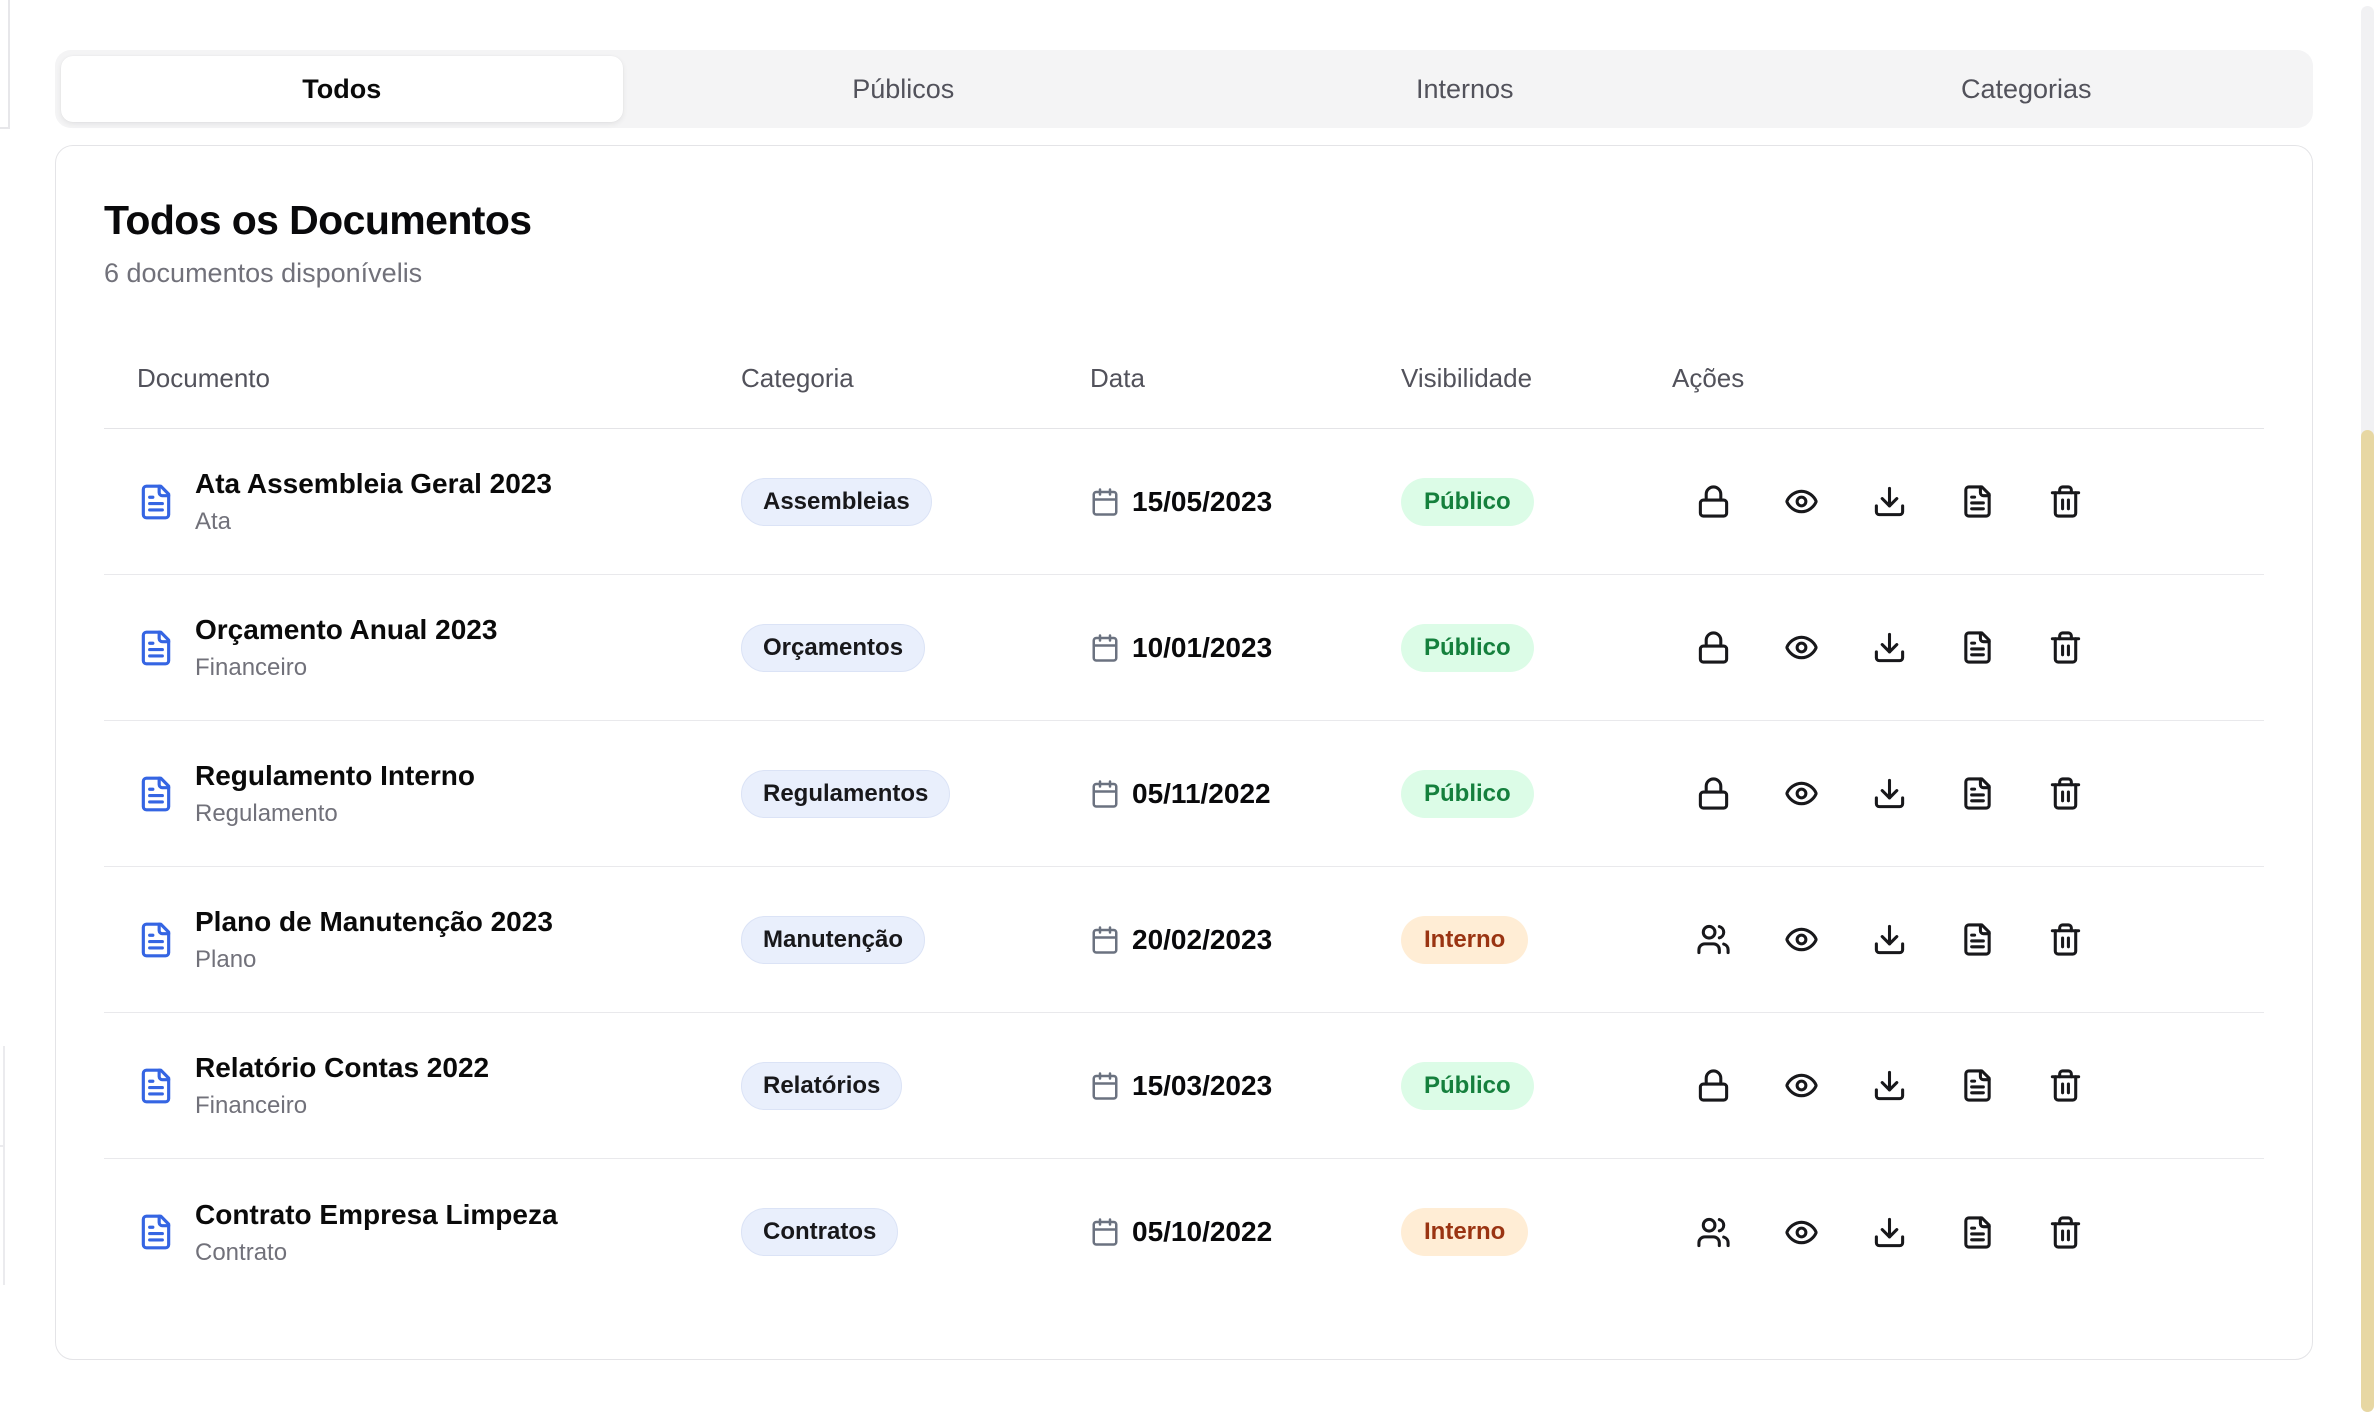  I want to click on document-filter-tabs: Todos Públicos Internos Categorias, so click(1184, 89).